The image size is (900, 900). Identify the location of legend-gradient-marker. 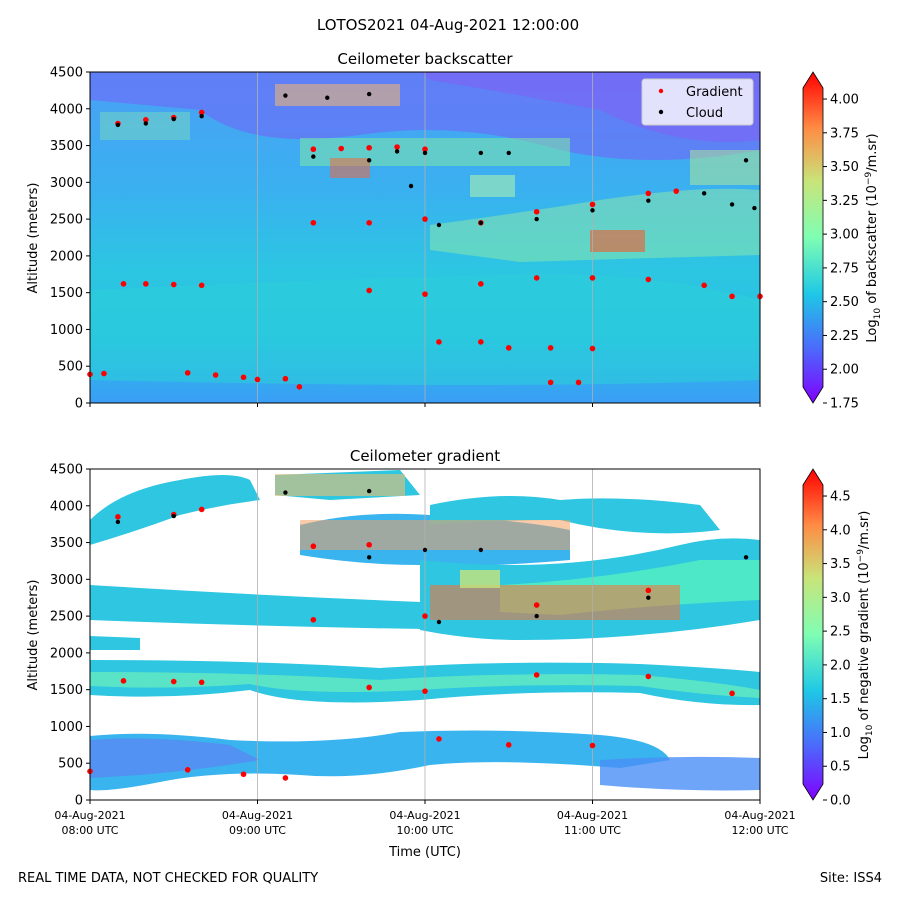
(661, 91).